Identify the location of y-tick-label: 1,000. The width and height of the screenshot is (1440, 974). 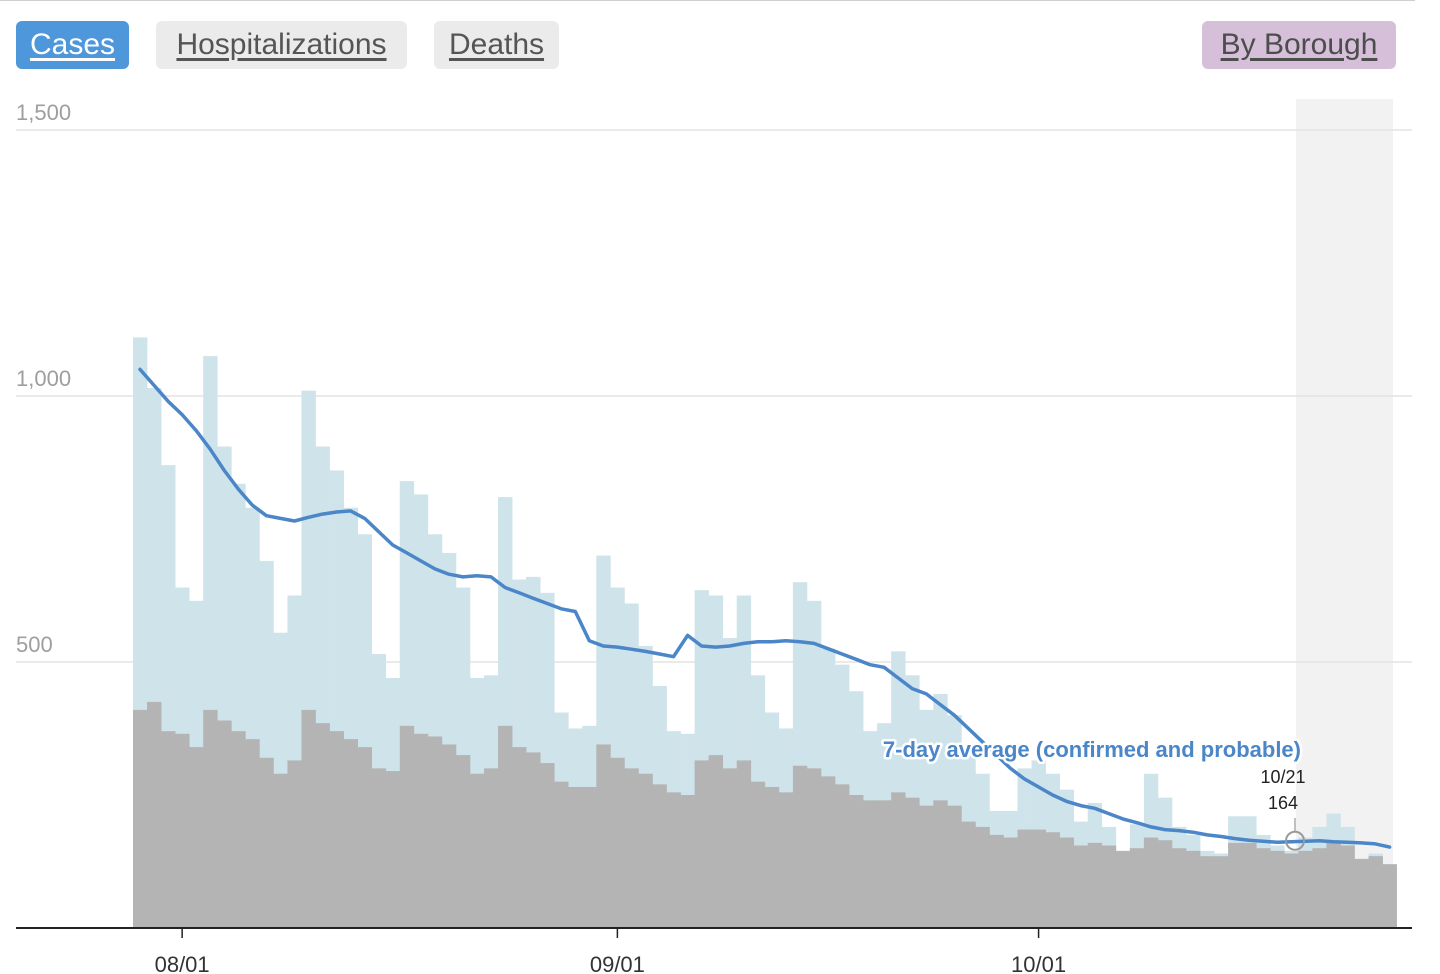
(43, 378).